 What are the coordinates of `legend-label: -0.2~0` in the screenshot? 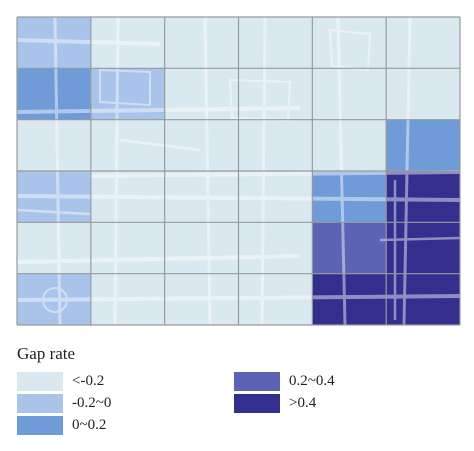 It's located at (92, 402).